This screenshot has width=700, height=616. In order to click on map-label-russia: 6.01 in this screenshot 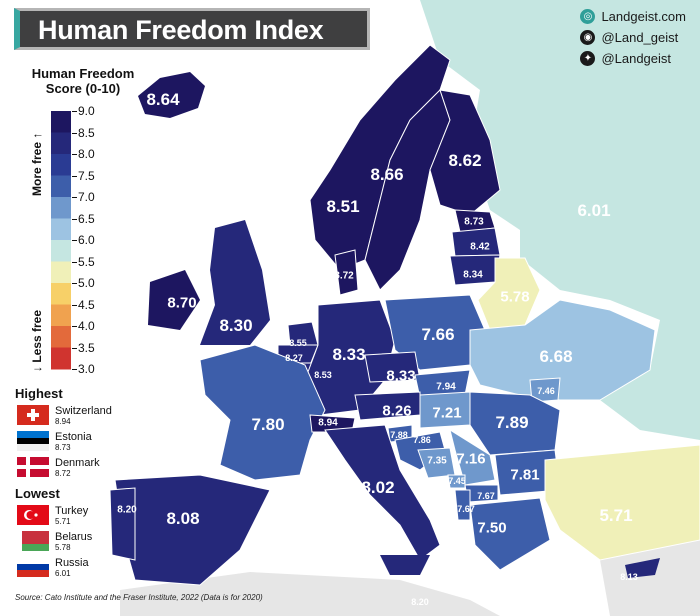, I will do `click(594, 210)`.